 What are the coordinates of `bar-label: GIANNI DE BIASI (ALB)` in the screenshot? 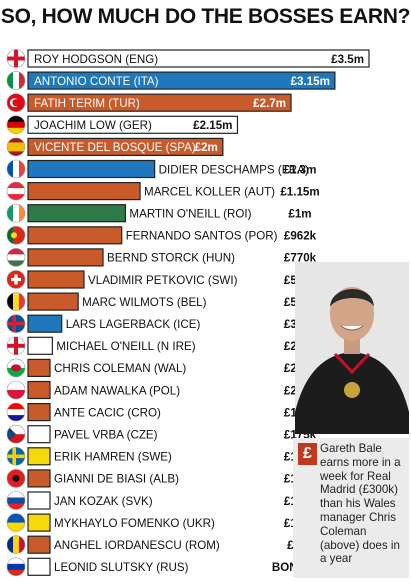 It's located at (116, 479).